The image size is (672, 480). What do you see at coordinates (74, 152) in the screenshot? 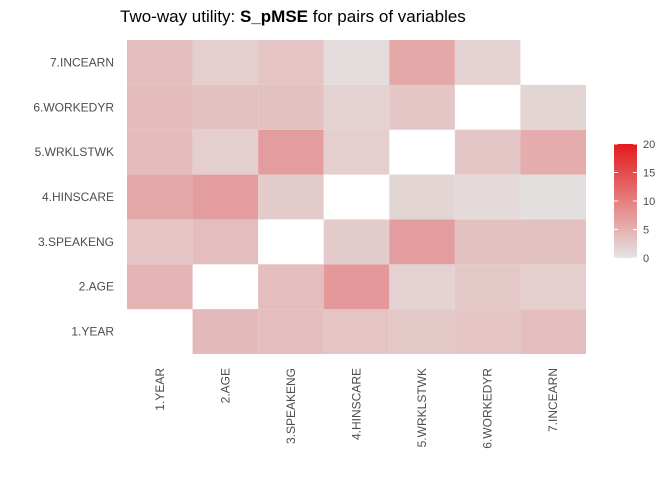
I see `y-tick-label-wrklstwk: 5.WRKLSTWK` at bounding box center [74, 152].